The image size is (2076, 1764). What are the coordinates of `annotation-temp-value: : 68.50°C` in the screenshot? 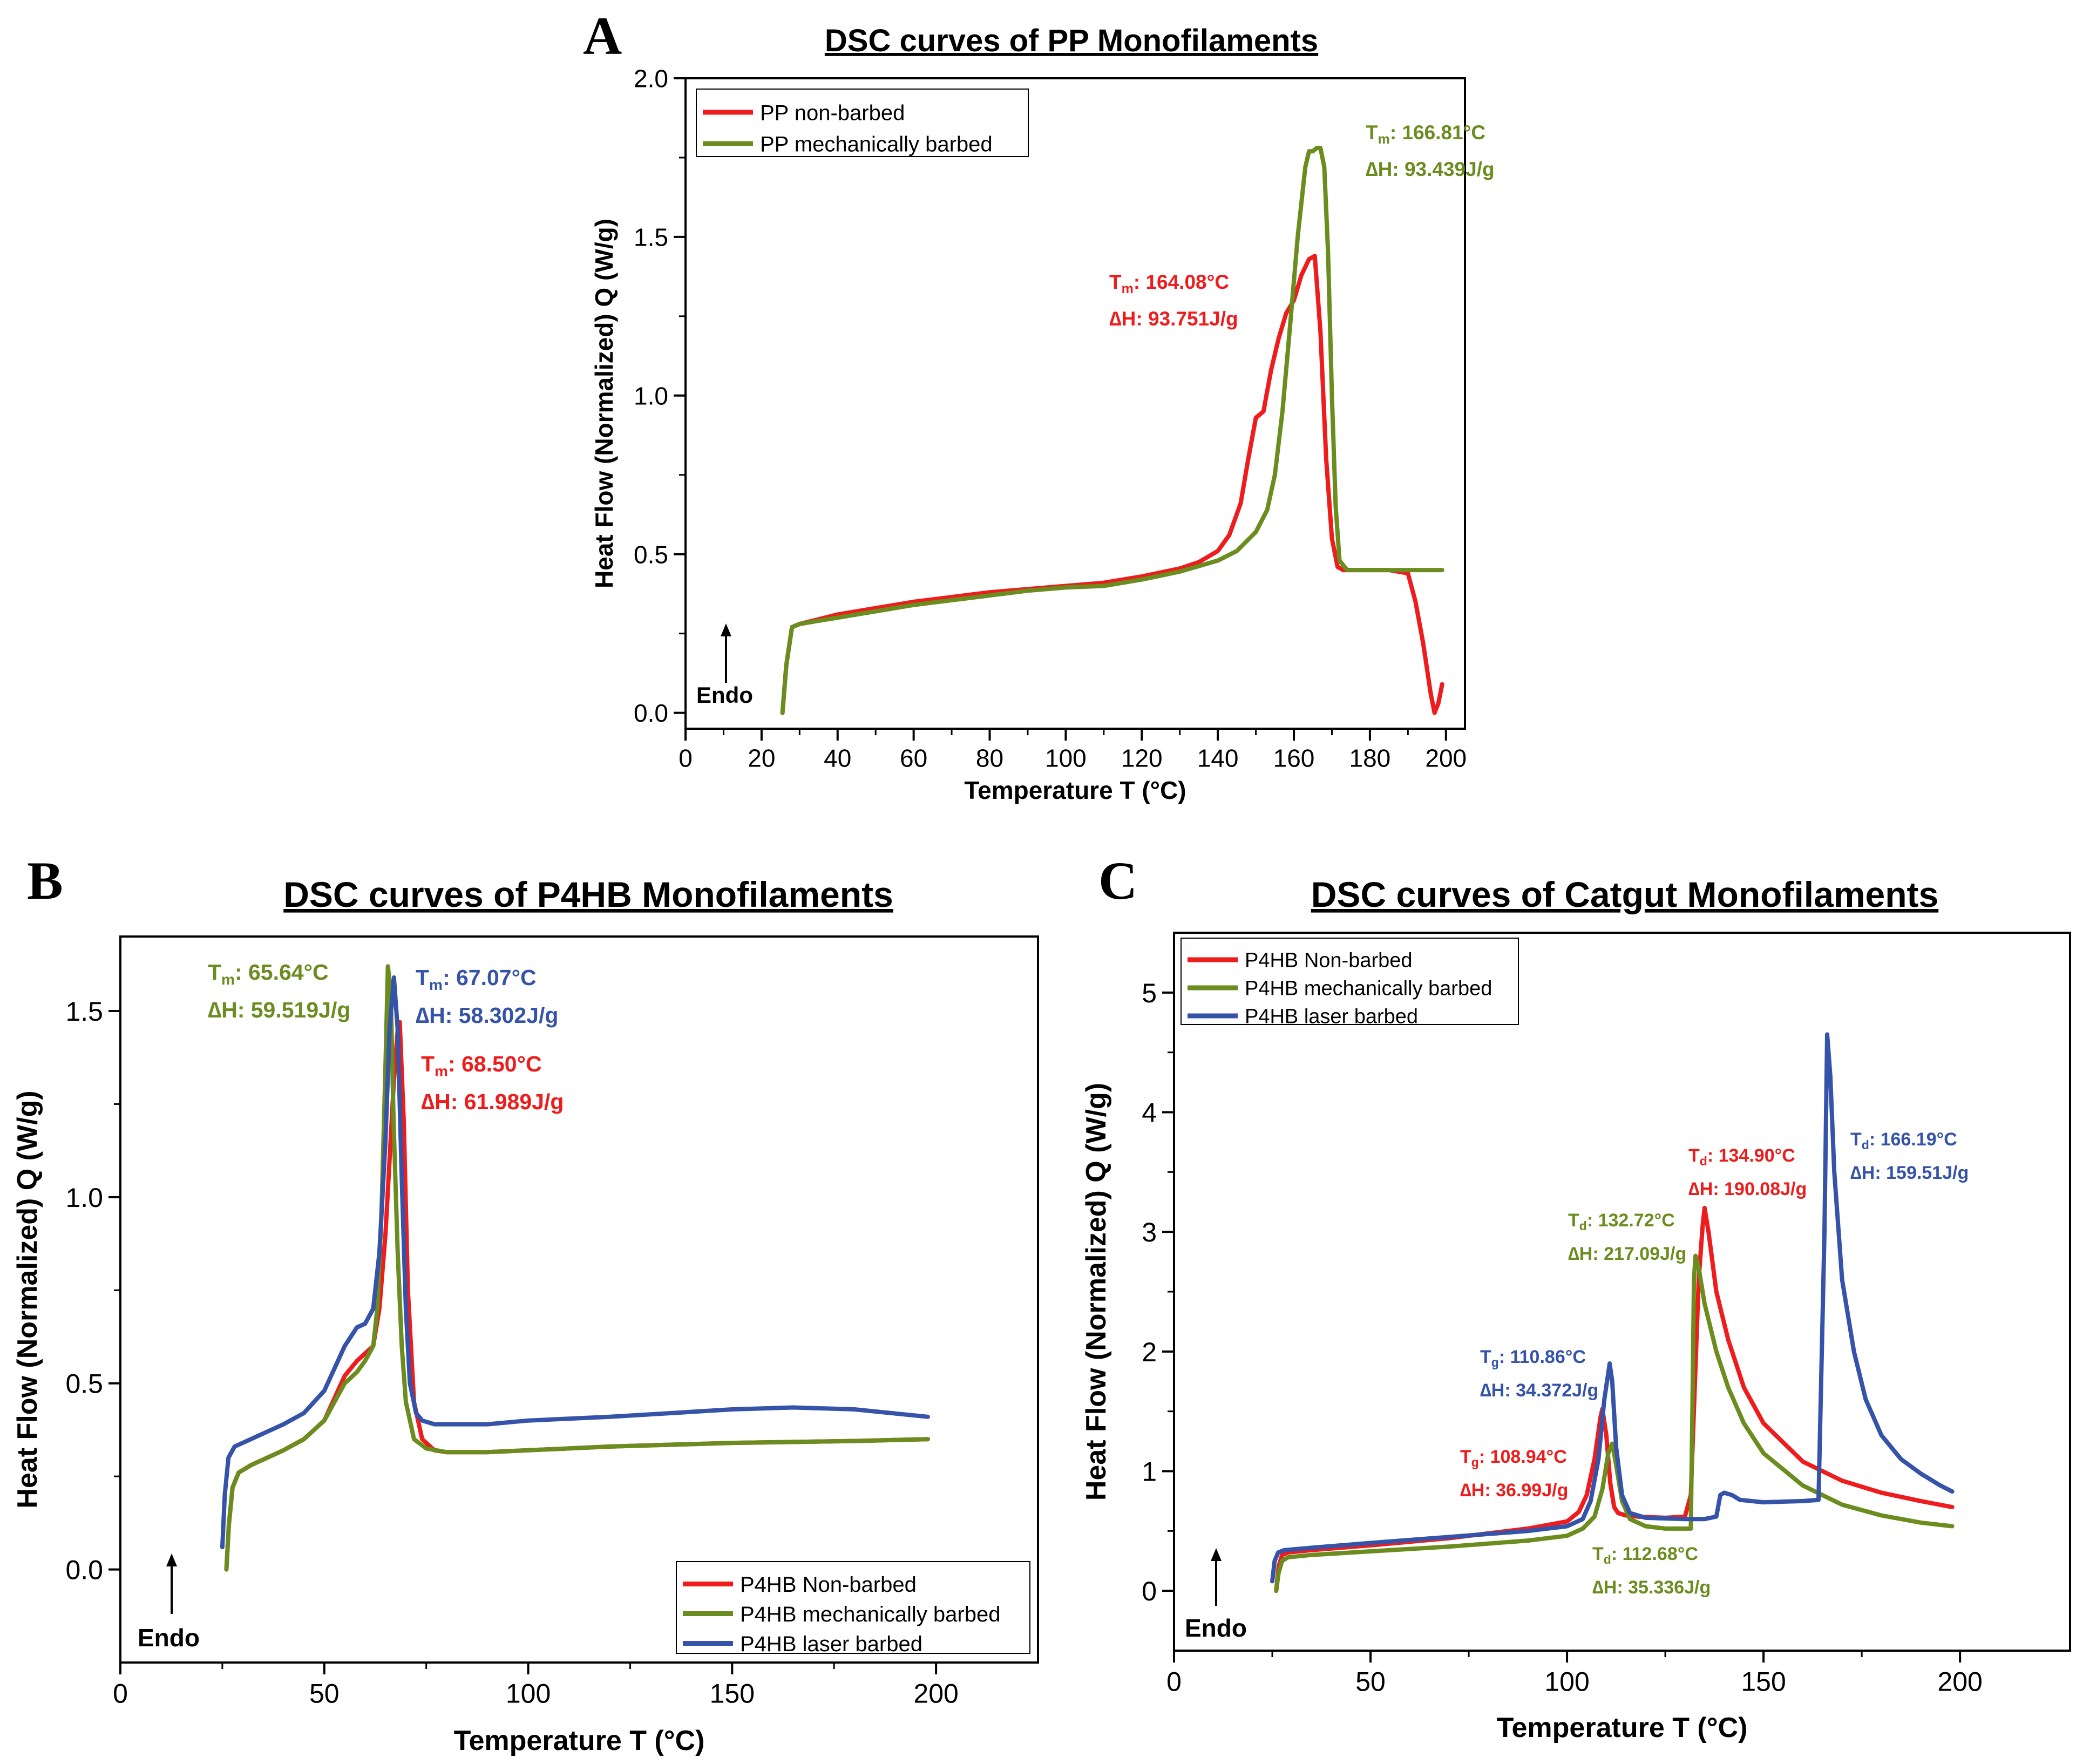 It's located at (495, 1063).